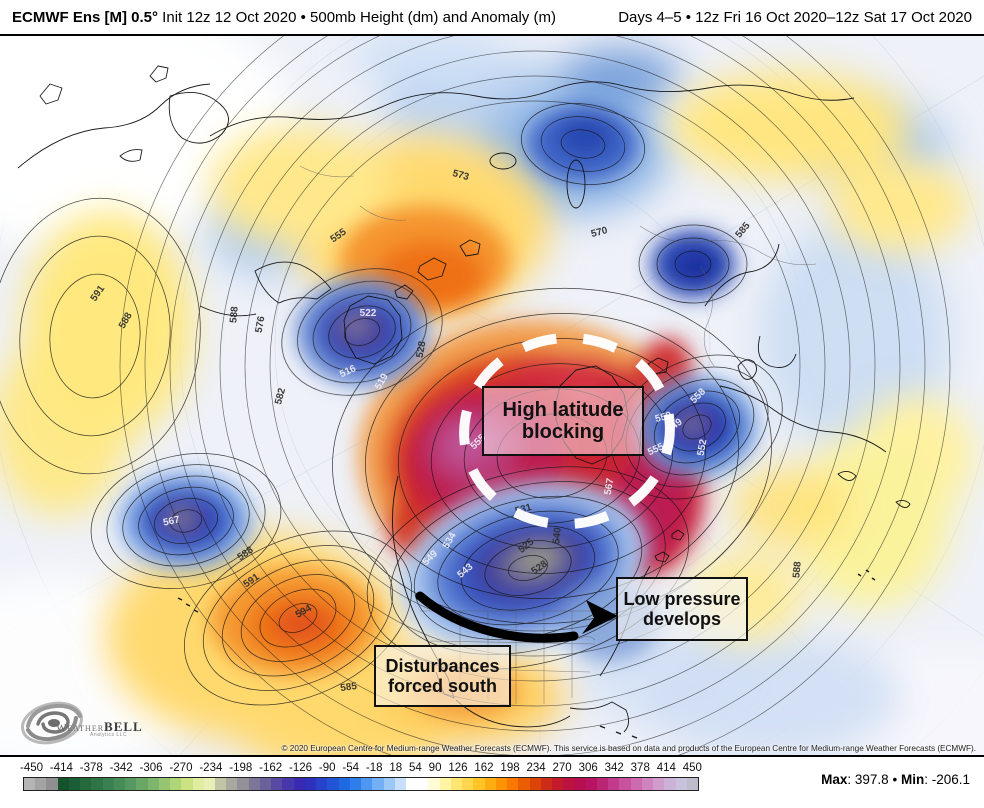 The height and width of the screenshot is (808, 984). Describe the element at coordinates (460, 175) in the screenshot. I see `contour-label: 573` at that location.